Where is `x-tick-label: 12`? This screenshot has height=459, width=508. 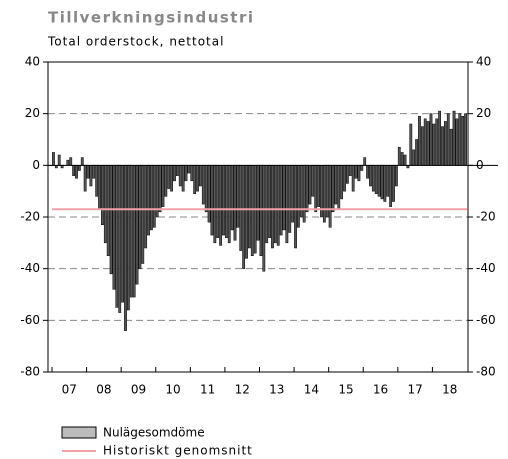
x-tick-label: 12 is located at coordinates (242, 390).